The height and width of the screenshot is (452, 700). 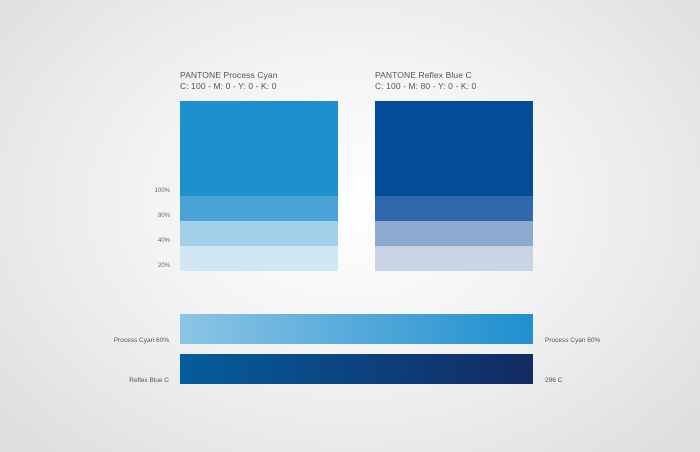 I want to click on swatch-column-reflex-blue, so click(x=454, y=186).